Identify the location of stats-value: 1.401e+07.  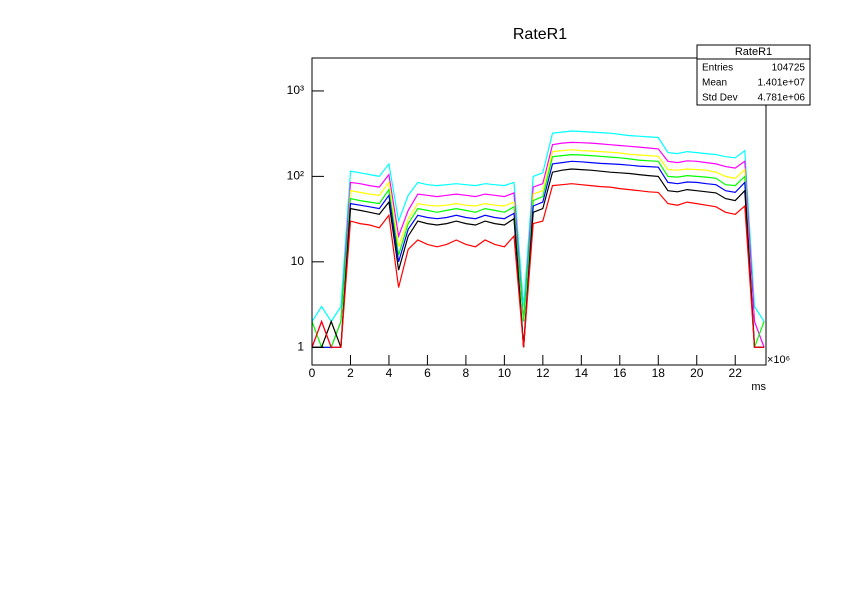
(781, 83).